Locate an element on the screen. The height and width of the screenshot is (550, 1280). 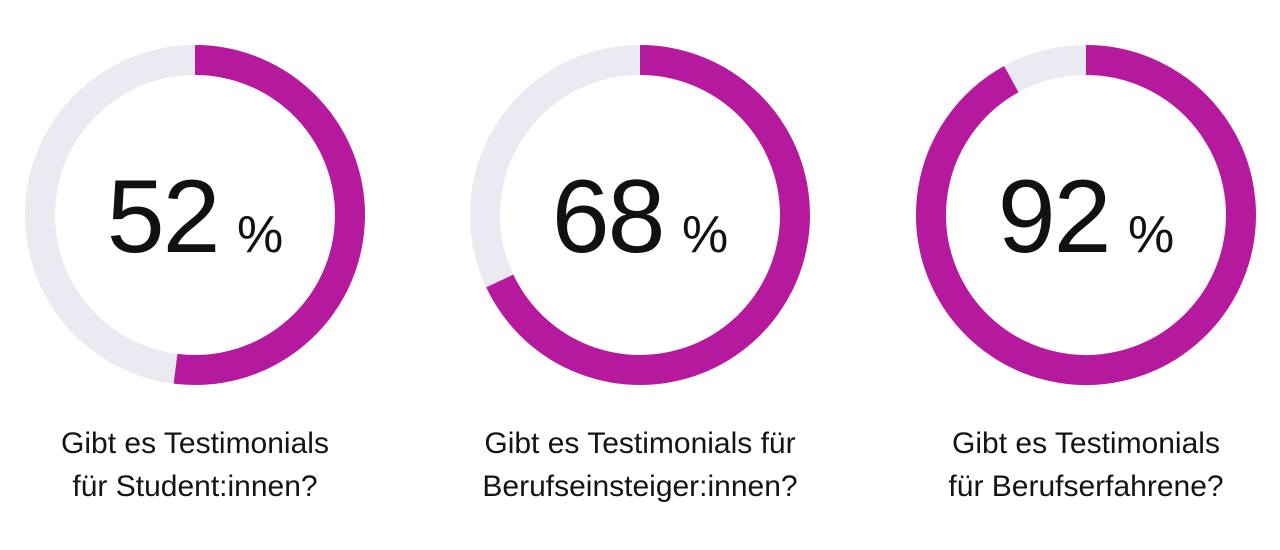
gauge-caption: Gibt es Testimonials für Student:innen? is located at coordinates (202, 465).